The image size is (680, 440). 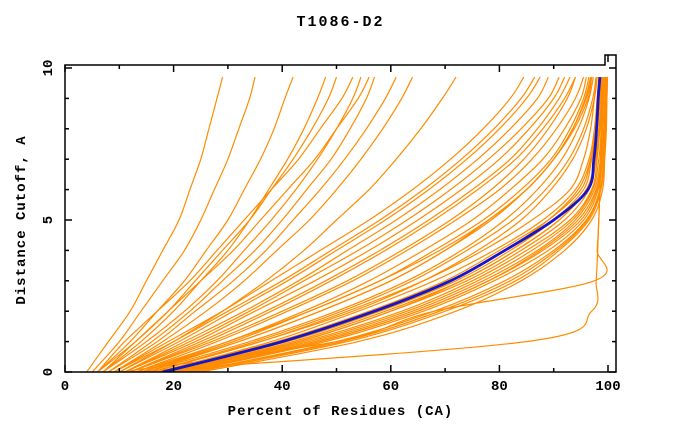 What do you see at coordinates (340, 412) in the screenshot?
I see `x-axis-label: Percent of Residues (CA)` at bounding box center [340, 412].